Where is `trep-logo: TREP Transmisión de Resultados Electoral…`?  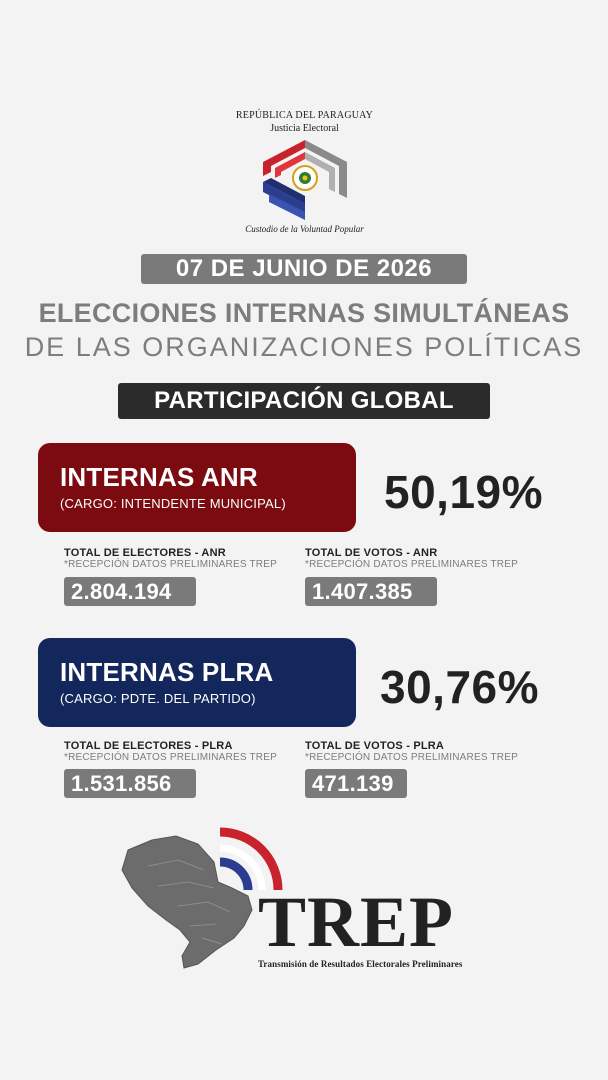 trep-logo: TREP Transmisión de Resultados Electoral… is located at coordinates (308, 901).